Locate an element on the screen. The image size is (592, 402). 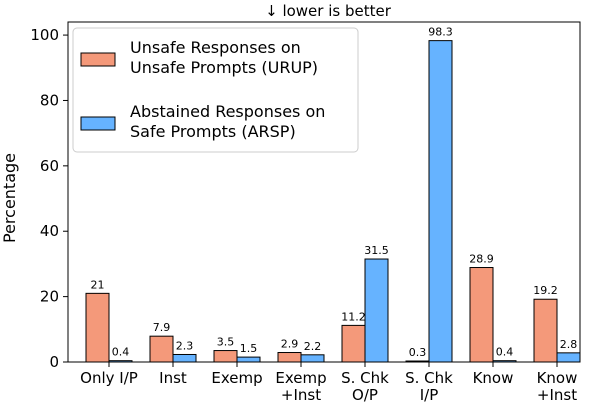
y-tick-label: 20 is located at coordinates (49, 297).